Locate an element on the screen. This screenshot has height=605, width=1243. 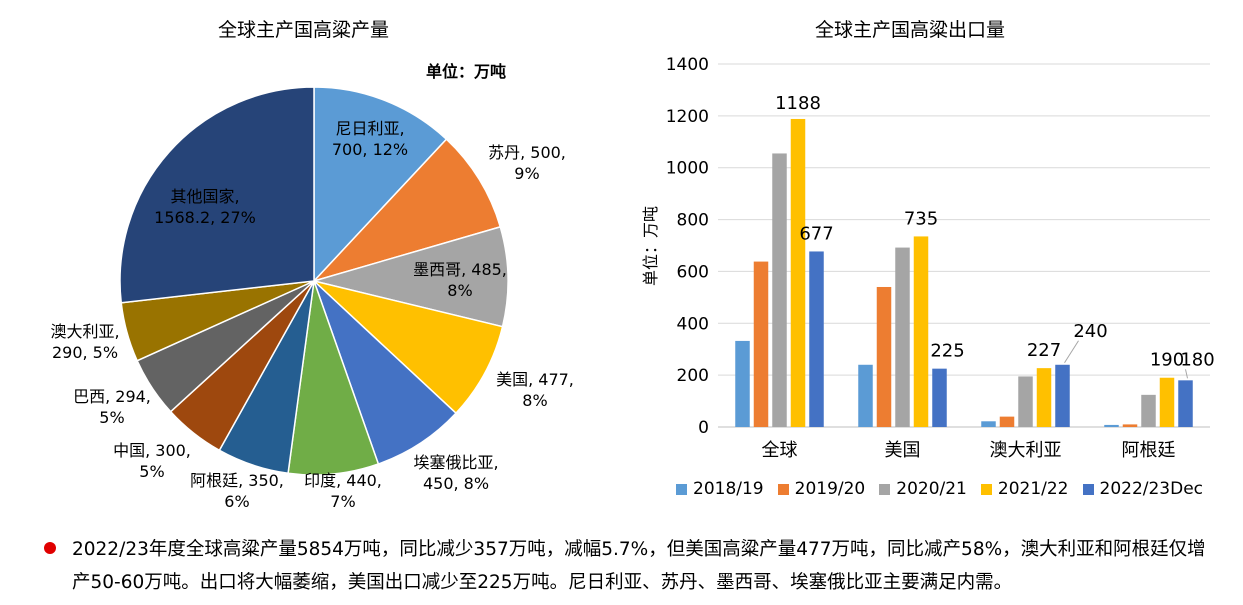
bar-data-label: 677 is located at coordinates (816, 233).